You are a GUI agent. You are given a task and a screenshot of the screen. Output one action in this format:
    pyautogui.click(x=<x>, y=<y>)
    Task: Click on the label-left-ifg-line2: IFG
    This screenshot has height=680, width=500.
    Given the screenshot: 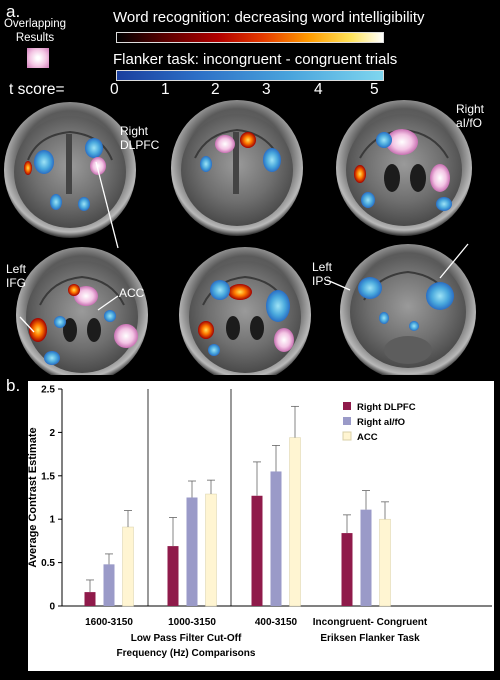 What is the action you would take?
    pyautogui.click(x=16, y=283)
    